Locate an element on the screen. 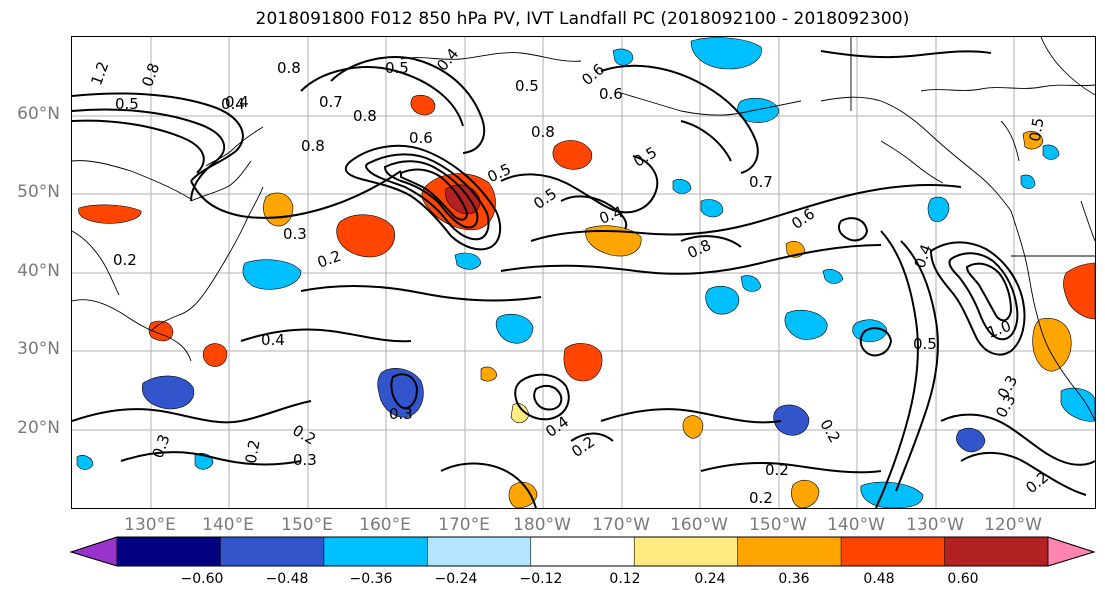 This screenshot has width=1105, height=601. colorbar-outline is located at coordinates (582, 551).